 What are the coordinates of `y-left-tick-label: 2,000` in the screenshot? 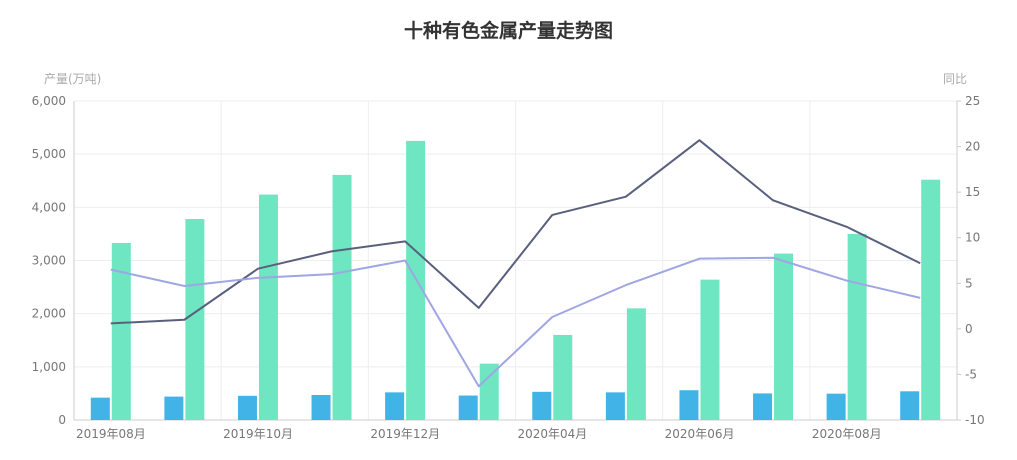 It's located at (49, 314).